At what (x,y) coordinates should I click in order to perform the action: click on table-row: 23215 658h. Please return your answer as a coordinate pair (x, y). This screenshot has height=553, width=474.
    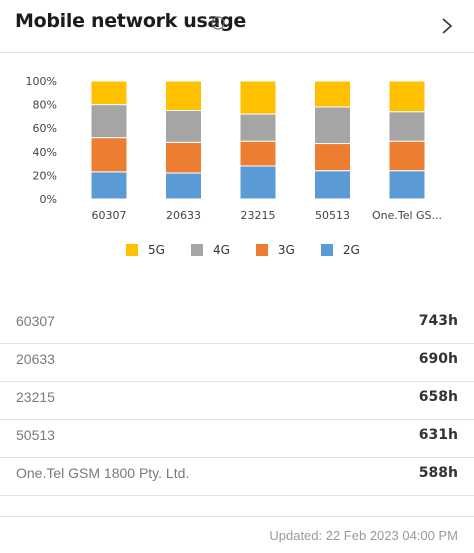
    Looking at the image, I should click on (237, 400).